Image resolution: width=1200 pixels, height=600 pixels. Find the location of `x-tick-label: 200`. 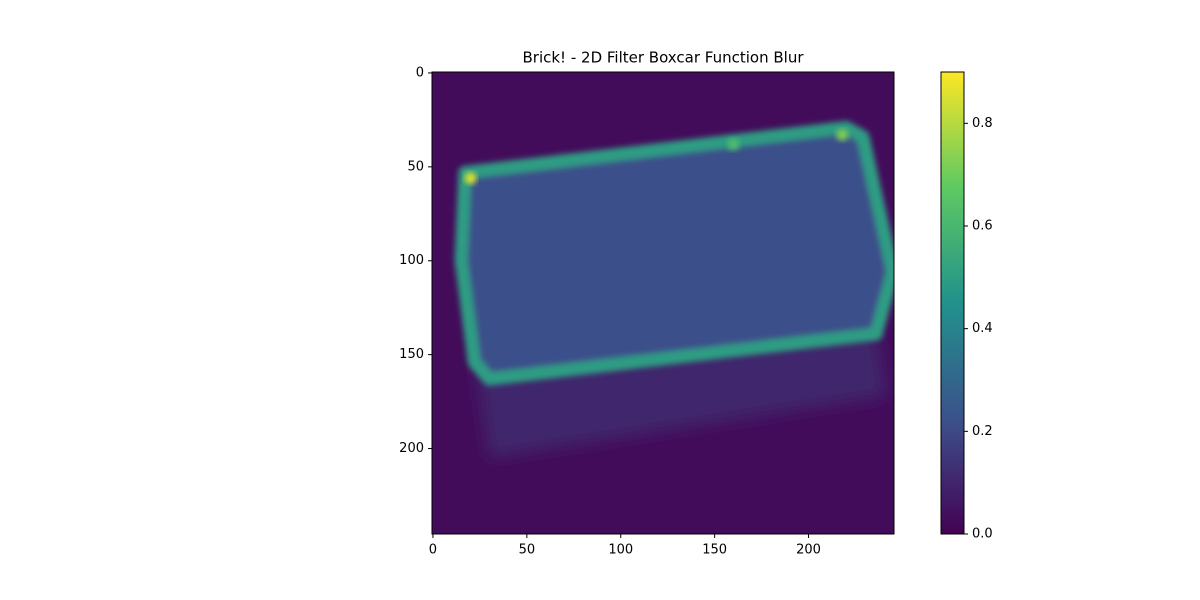

x-tick-label: 200 is located at coordinates (808, 550).